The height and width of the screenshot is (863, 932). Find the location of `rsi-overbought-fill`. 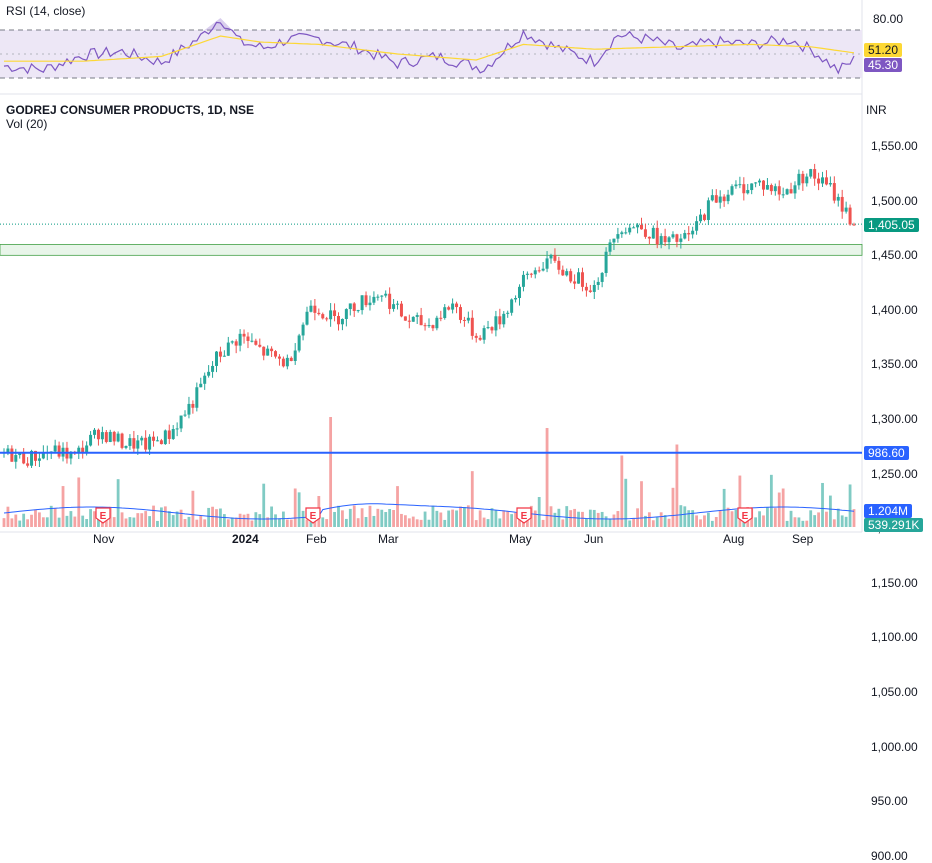

rsi-overbought-fill is located at coordinates (218, 24).